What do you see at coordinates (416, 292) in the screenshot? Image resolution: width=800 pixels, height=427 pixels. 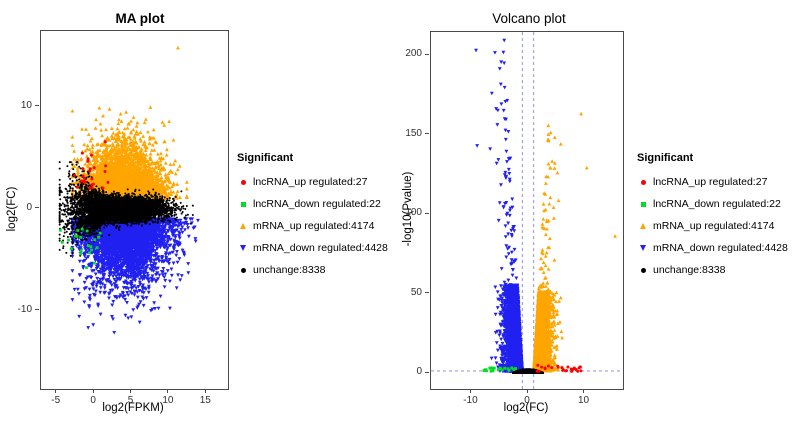 I see `y-tick-label: 50` at bounding box center [416, 292].